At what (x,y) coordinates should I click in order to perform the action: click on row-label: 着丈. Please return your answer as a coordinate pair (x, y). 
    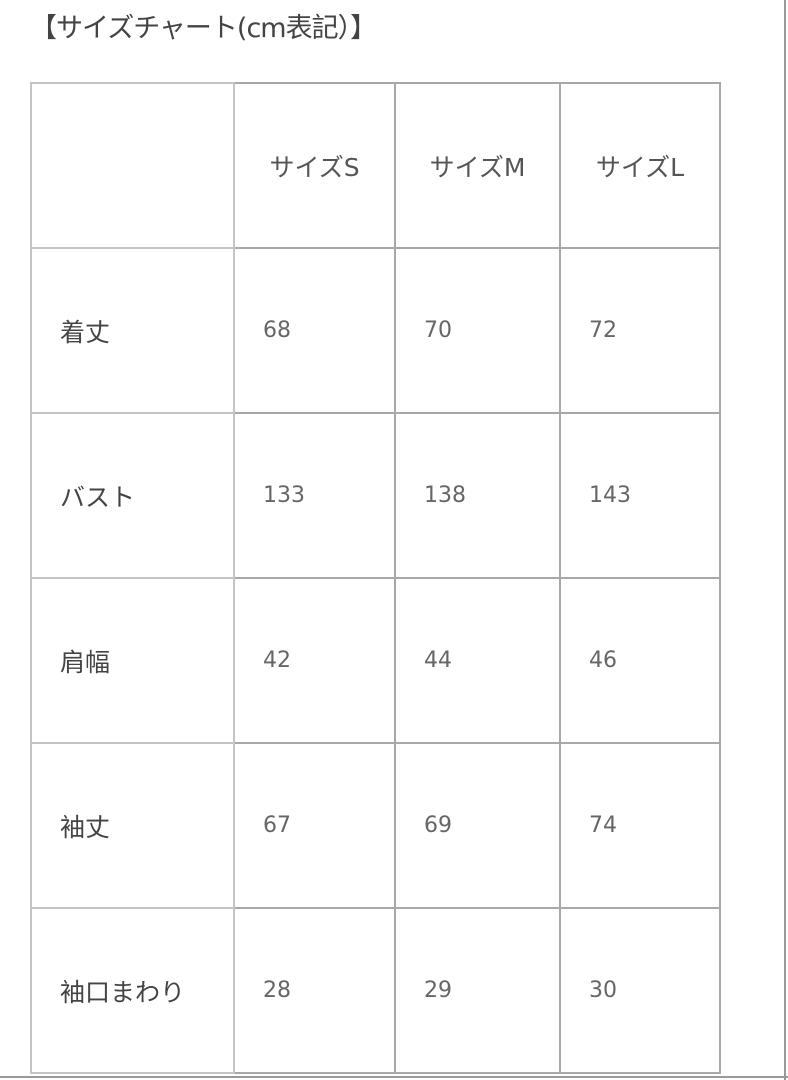
    Looking at the image, I should click on (132, 330).